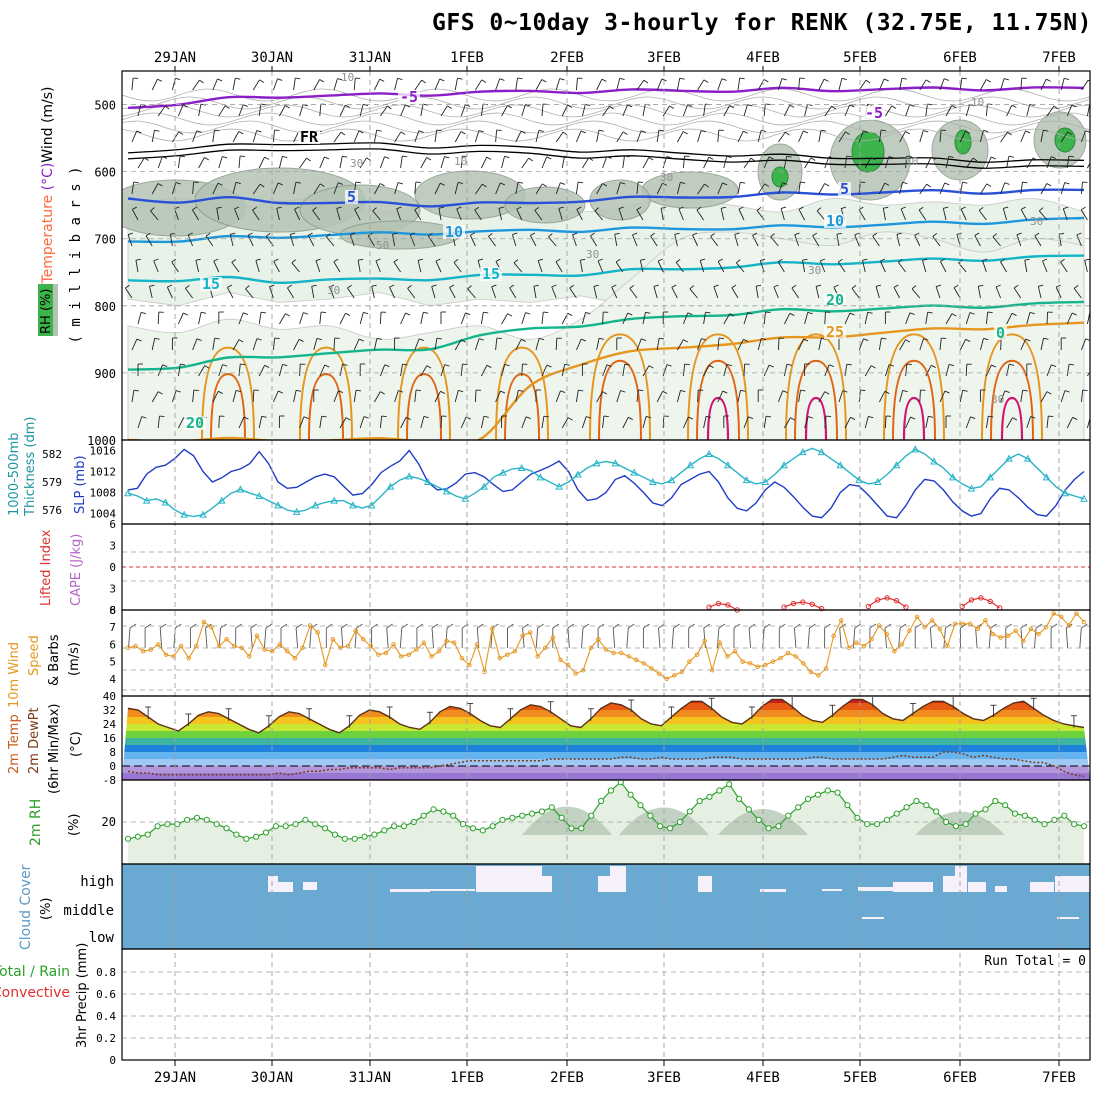 This screenshot has width=1100, height=1100. What do you see at coordinates (52, 510) in the screenshot?
I see `thickness-tick-576: 576` at bounding box center [52, 510].